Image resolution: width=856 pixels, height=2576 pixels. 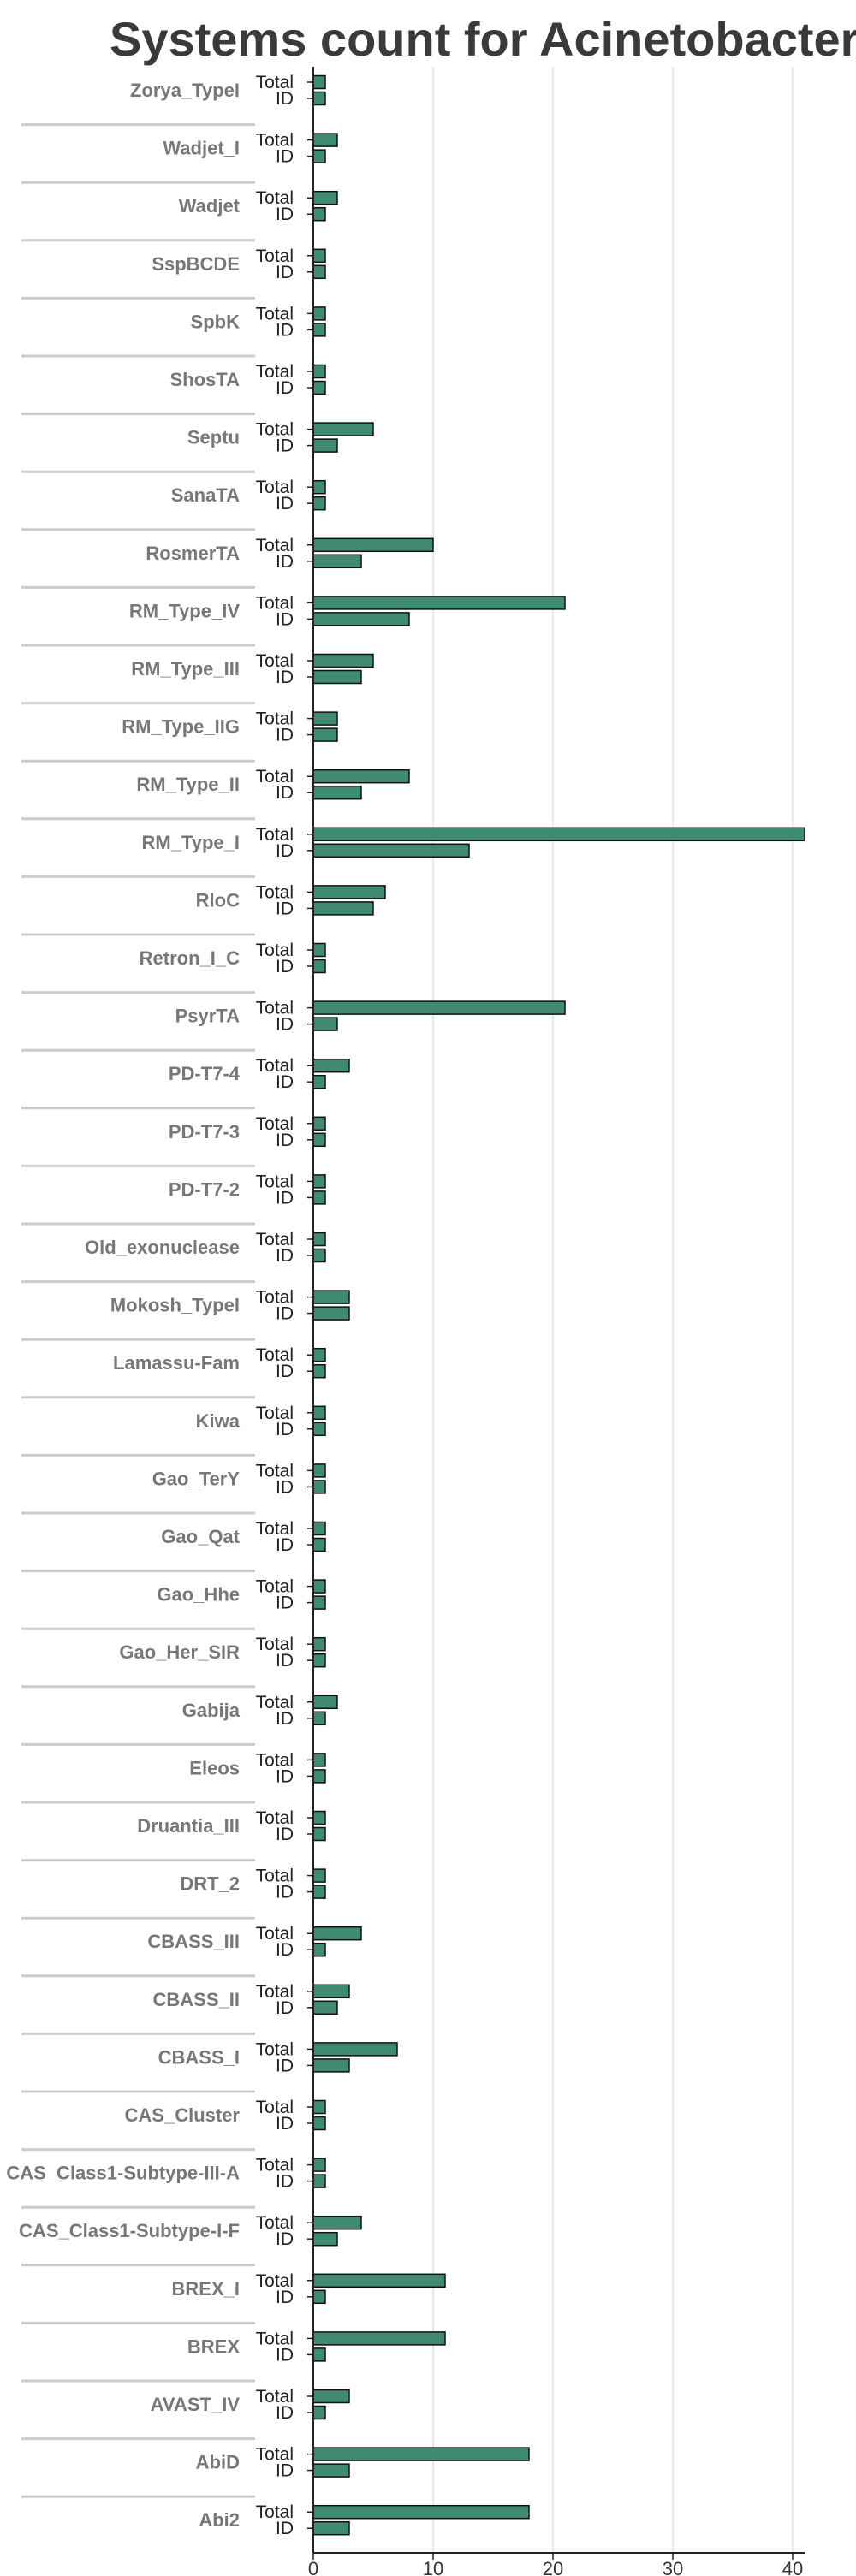 I want to click on category-label: PD-T7-3, so click(x=204, y=1132).